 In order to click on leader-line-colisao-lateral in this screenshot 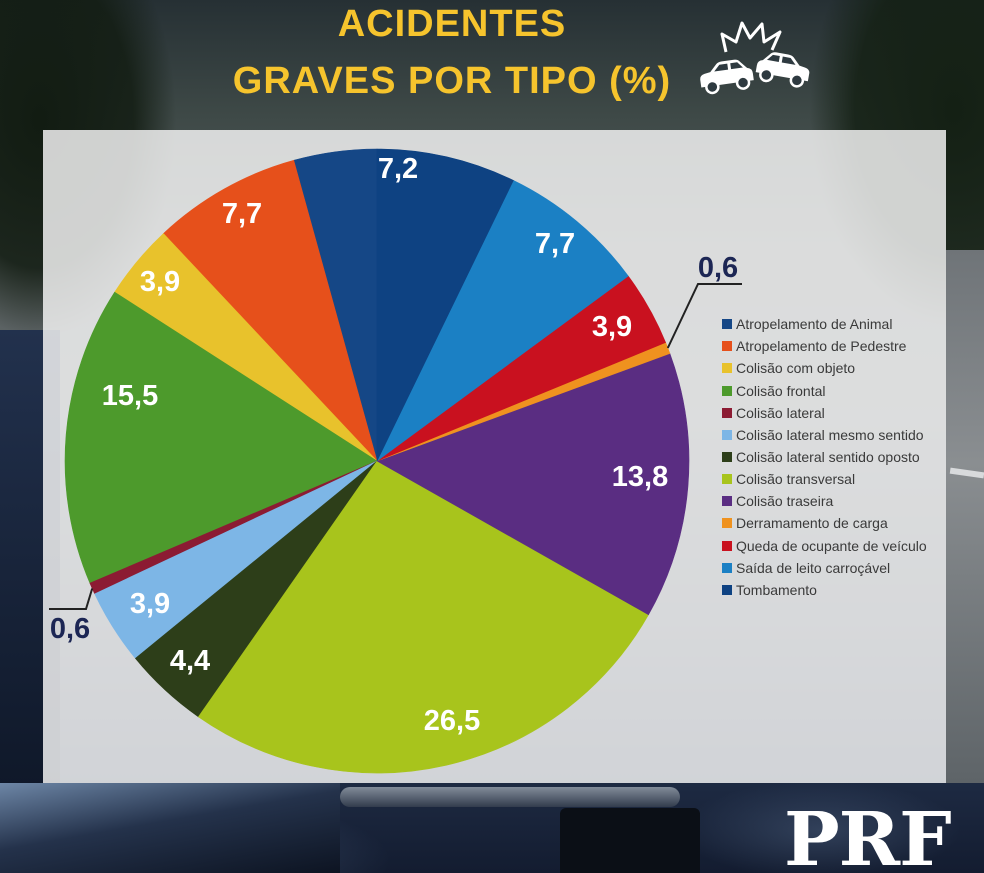, I will do `click(71, 599)`.